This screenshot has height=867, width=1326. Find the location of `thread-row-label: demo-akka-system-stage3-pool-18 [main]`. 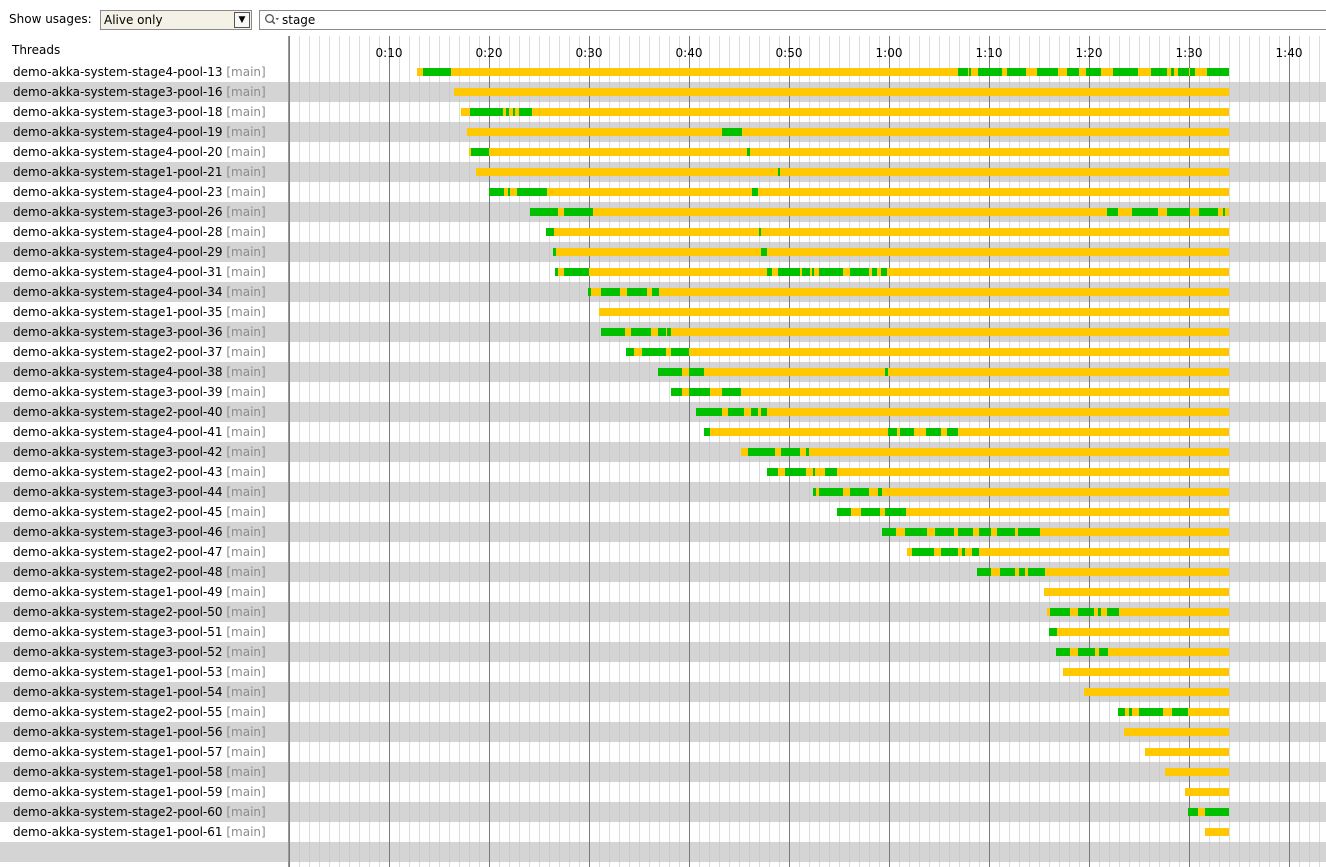

thread-row-label: demo-akka-system-stage3-pool-18 [main] is located at coordinates (139, 112).